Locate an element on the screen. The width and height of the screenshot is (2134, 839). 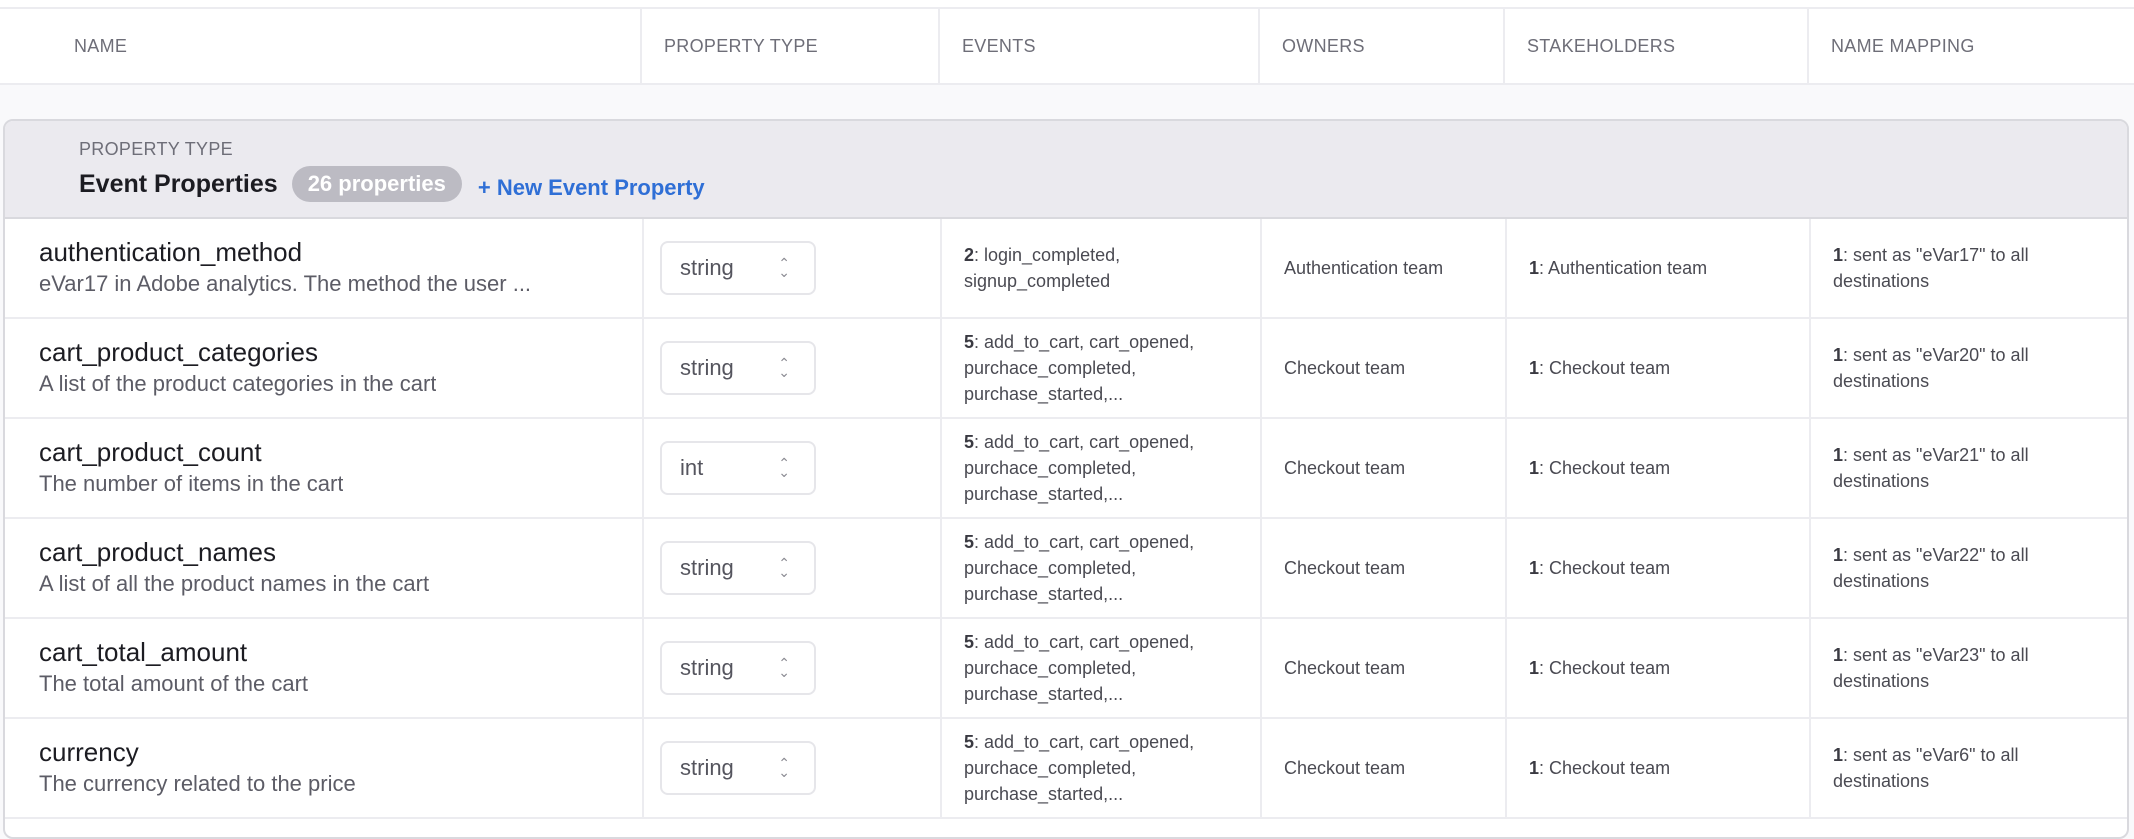
name-mapping-cell: 1: sent as "eVar22" to all destinations is located at coordinates (1969, 568).